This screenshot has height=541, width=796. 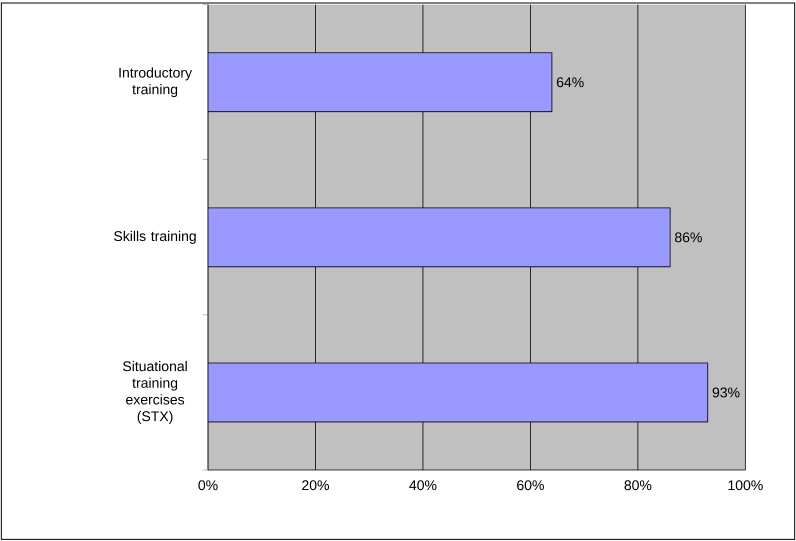 I want to click on data-label: 86%, so click(x=688, y=237).